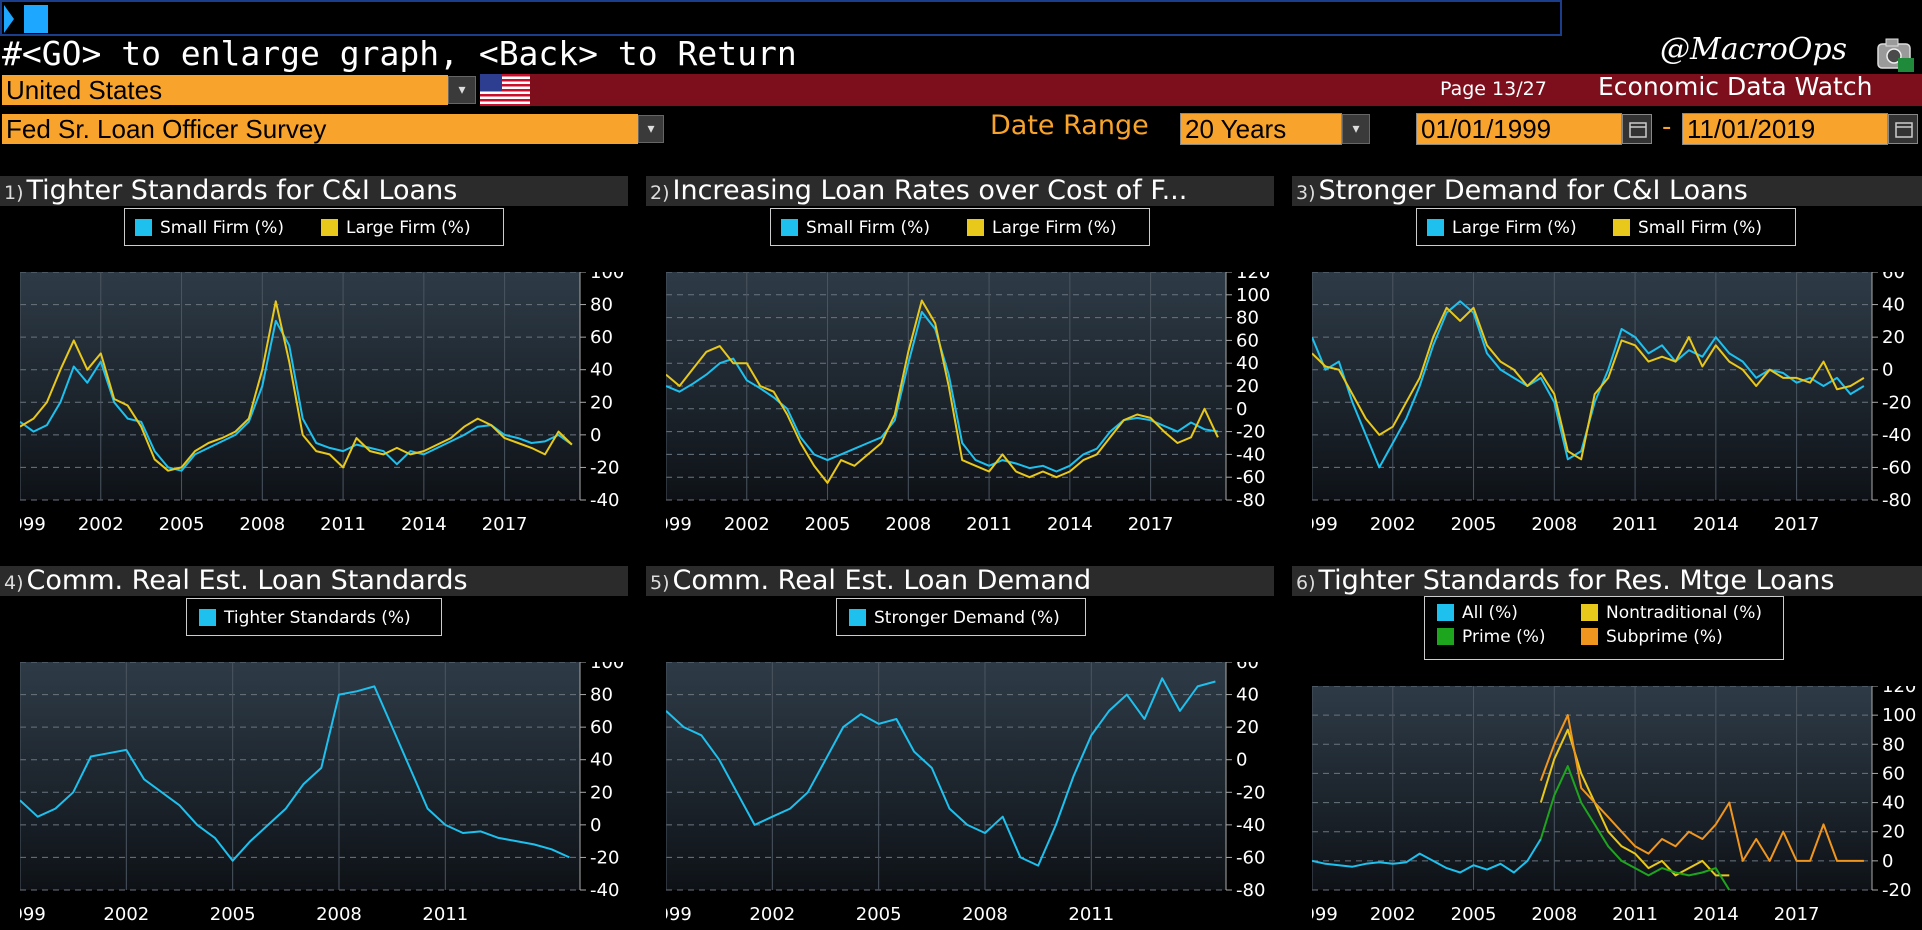 The width and height of the screenshot is (1922, 930). What do you see at coordinates (424, 524) in the screenshot?
I see `x-tick-label: 2014` at bounding box center [424, 524].